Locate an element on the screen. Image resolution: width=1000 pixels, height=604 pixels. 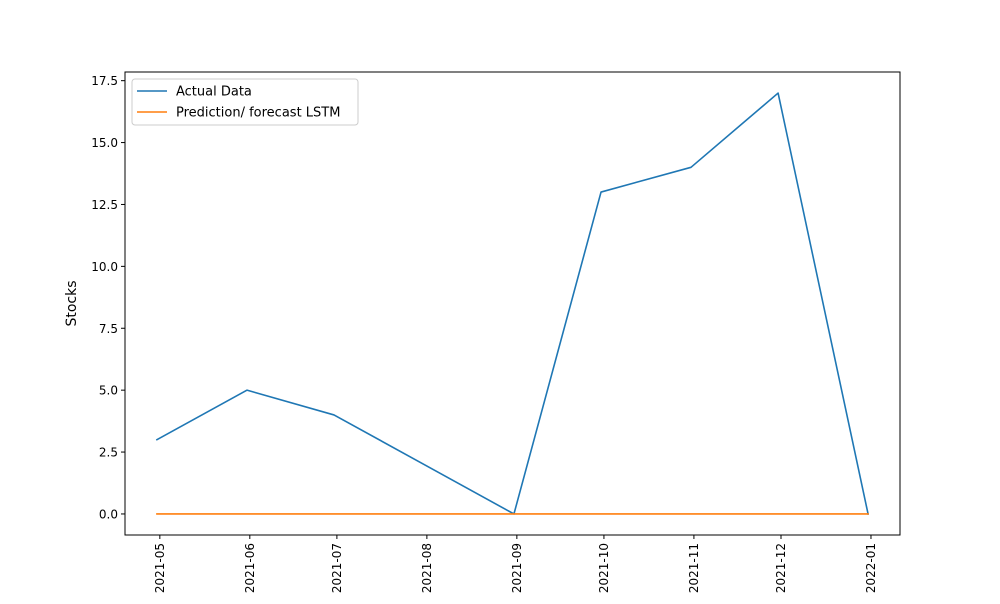
y-axis-label: Stocks is located at coordinates (72, 303).